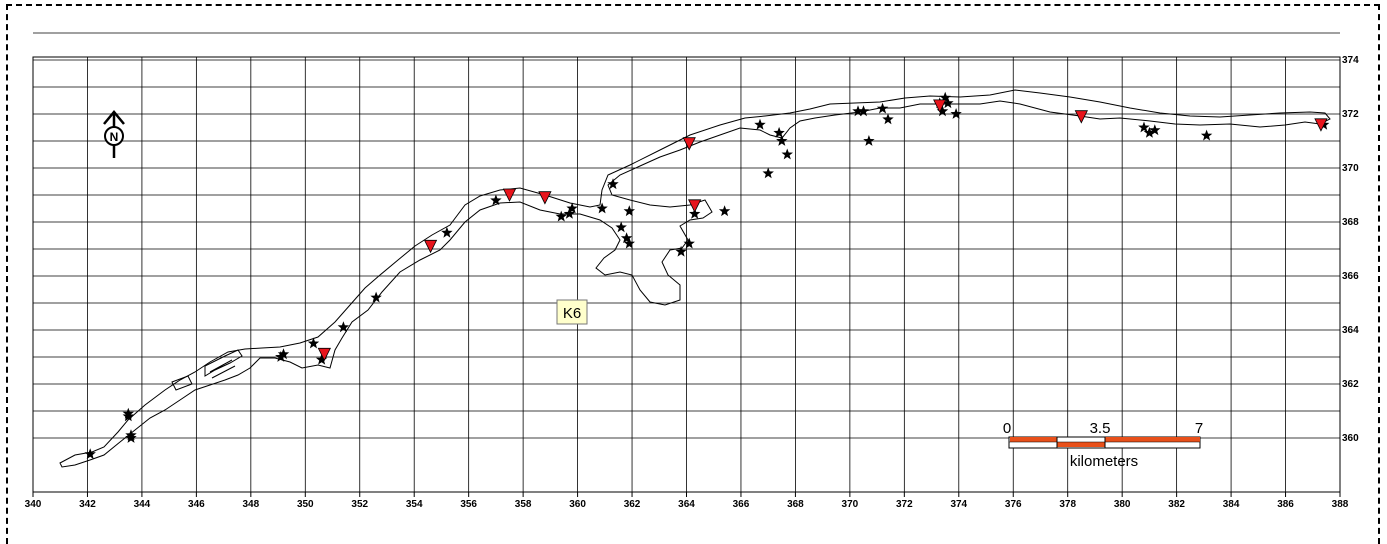 The width and height of the screenshot is (1387, 544). What do you see at coordinates (523, 504) in the screenshot?
I see `x-tick-label: 358` at bounding box center [523, 504].